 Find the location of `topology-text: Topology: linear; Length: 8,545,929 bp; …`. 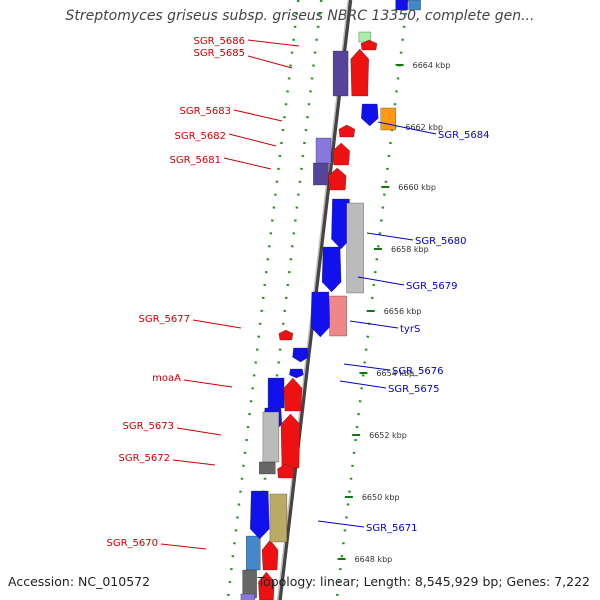

topology-text: Topology: linear; Length: 8,545,929 bp; … is located at coordinates (423, 581).